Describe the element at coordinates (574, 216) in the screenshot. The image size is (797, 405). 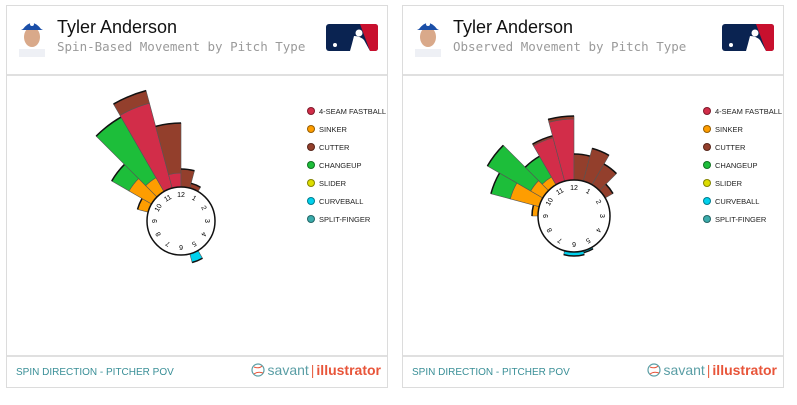
I see `clock-face` at that location.